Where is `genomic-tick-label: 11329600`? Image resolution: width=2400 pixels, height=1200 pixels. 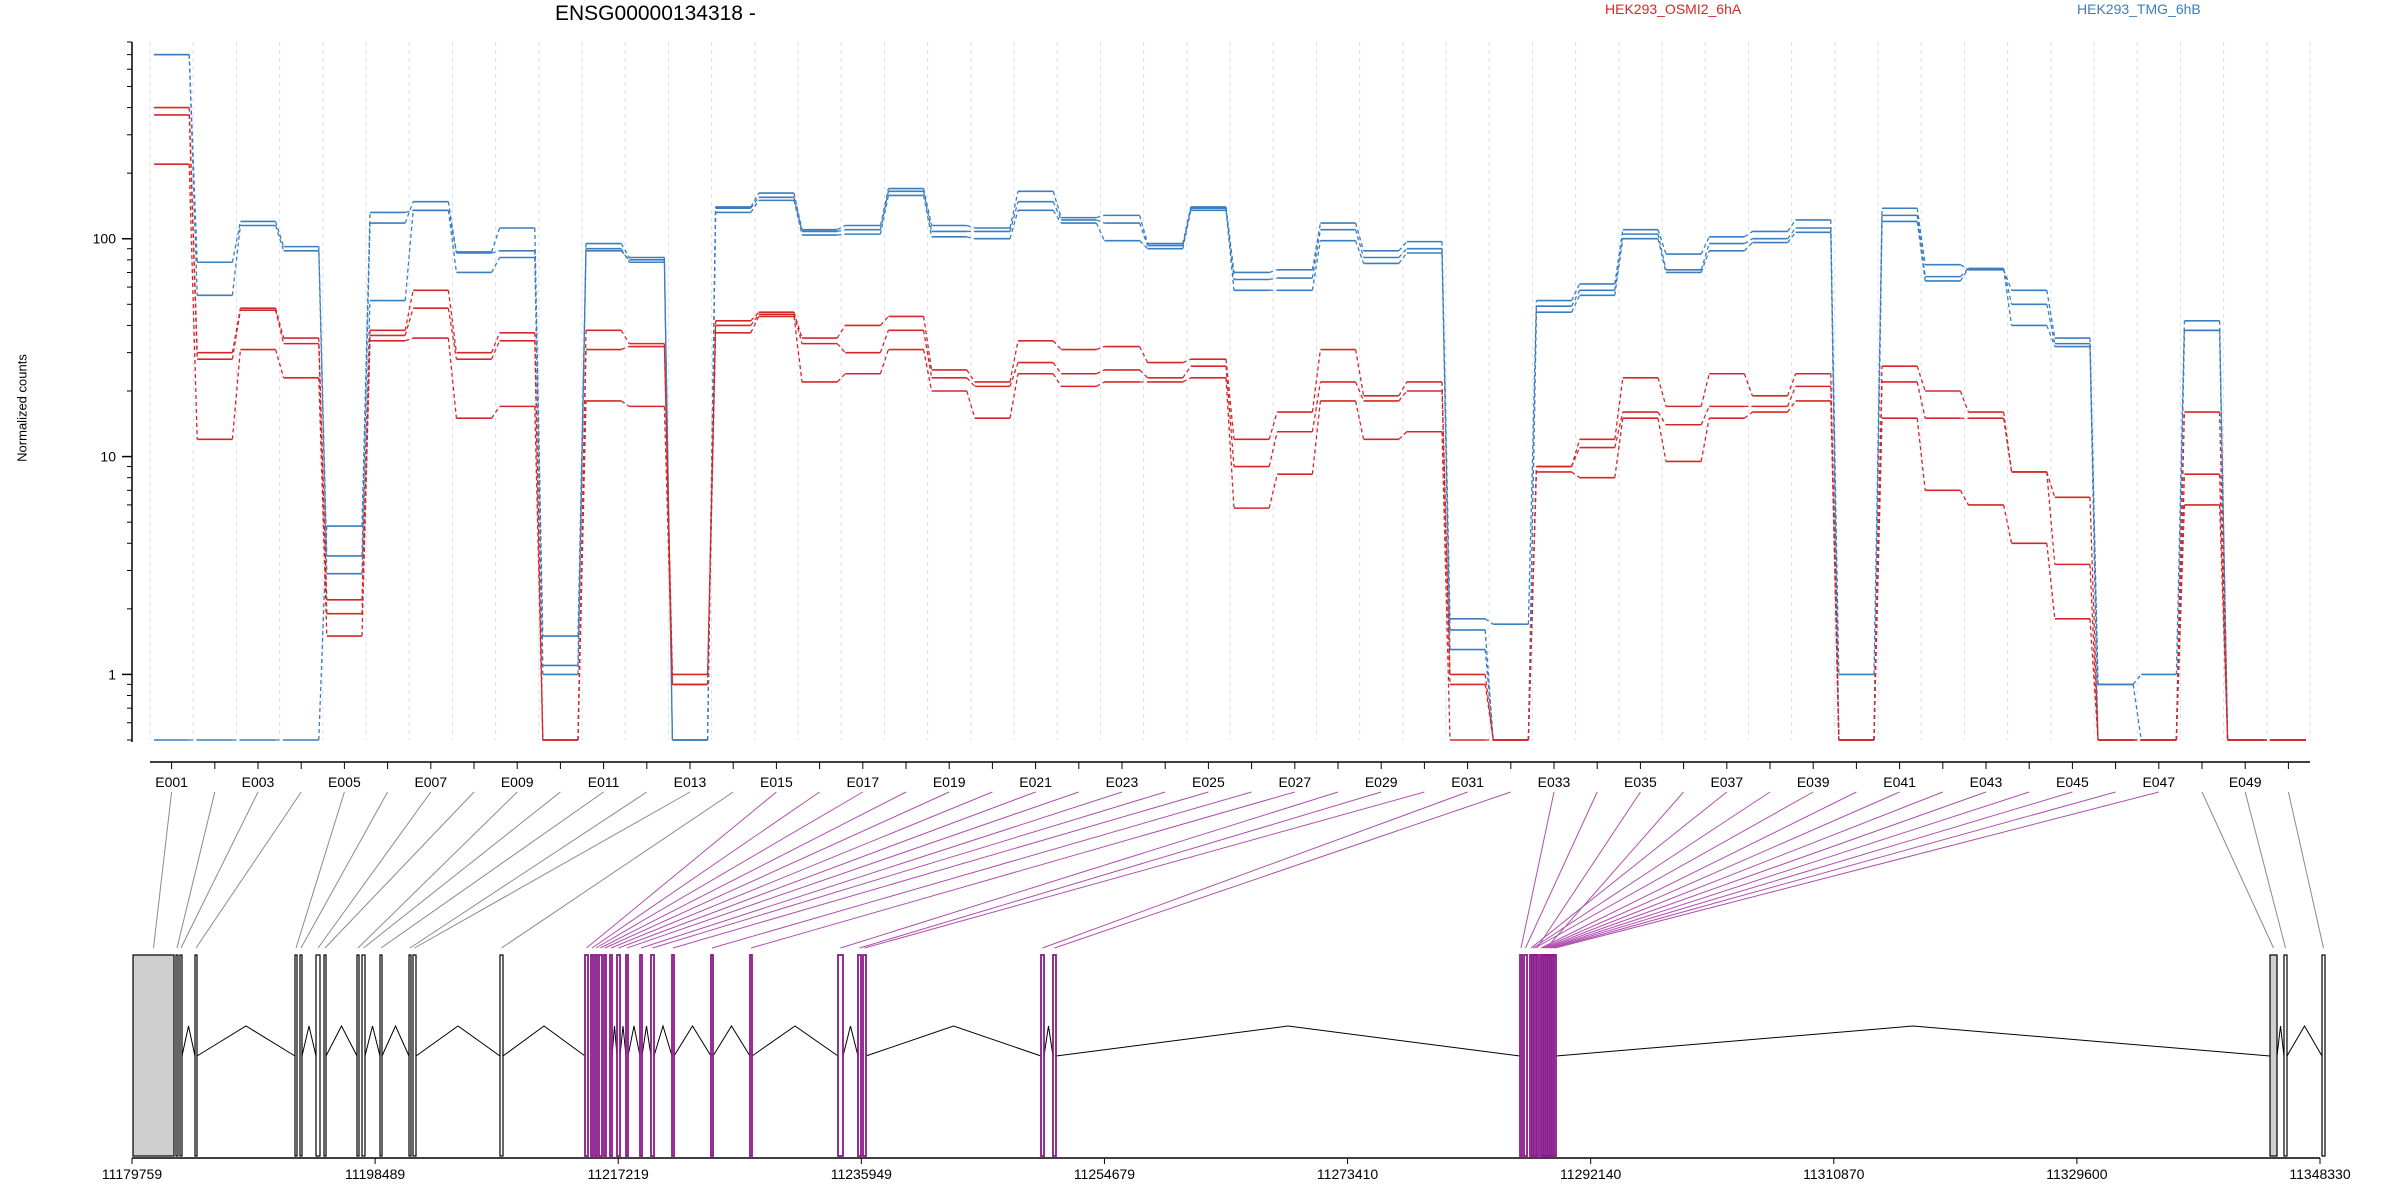 genomic-tick-label: 11329600 is located at coordinates (2076, 1174).